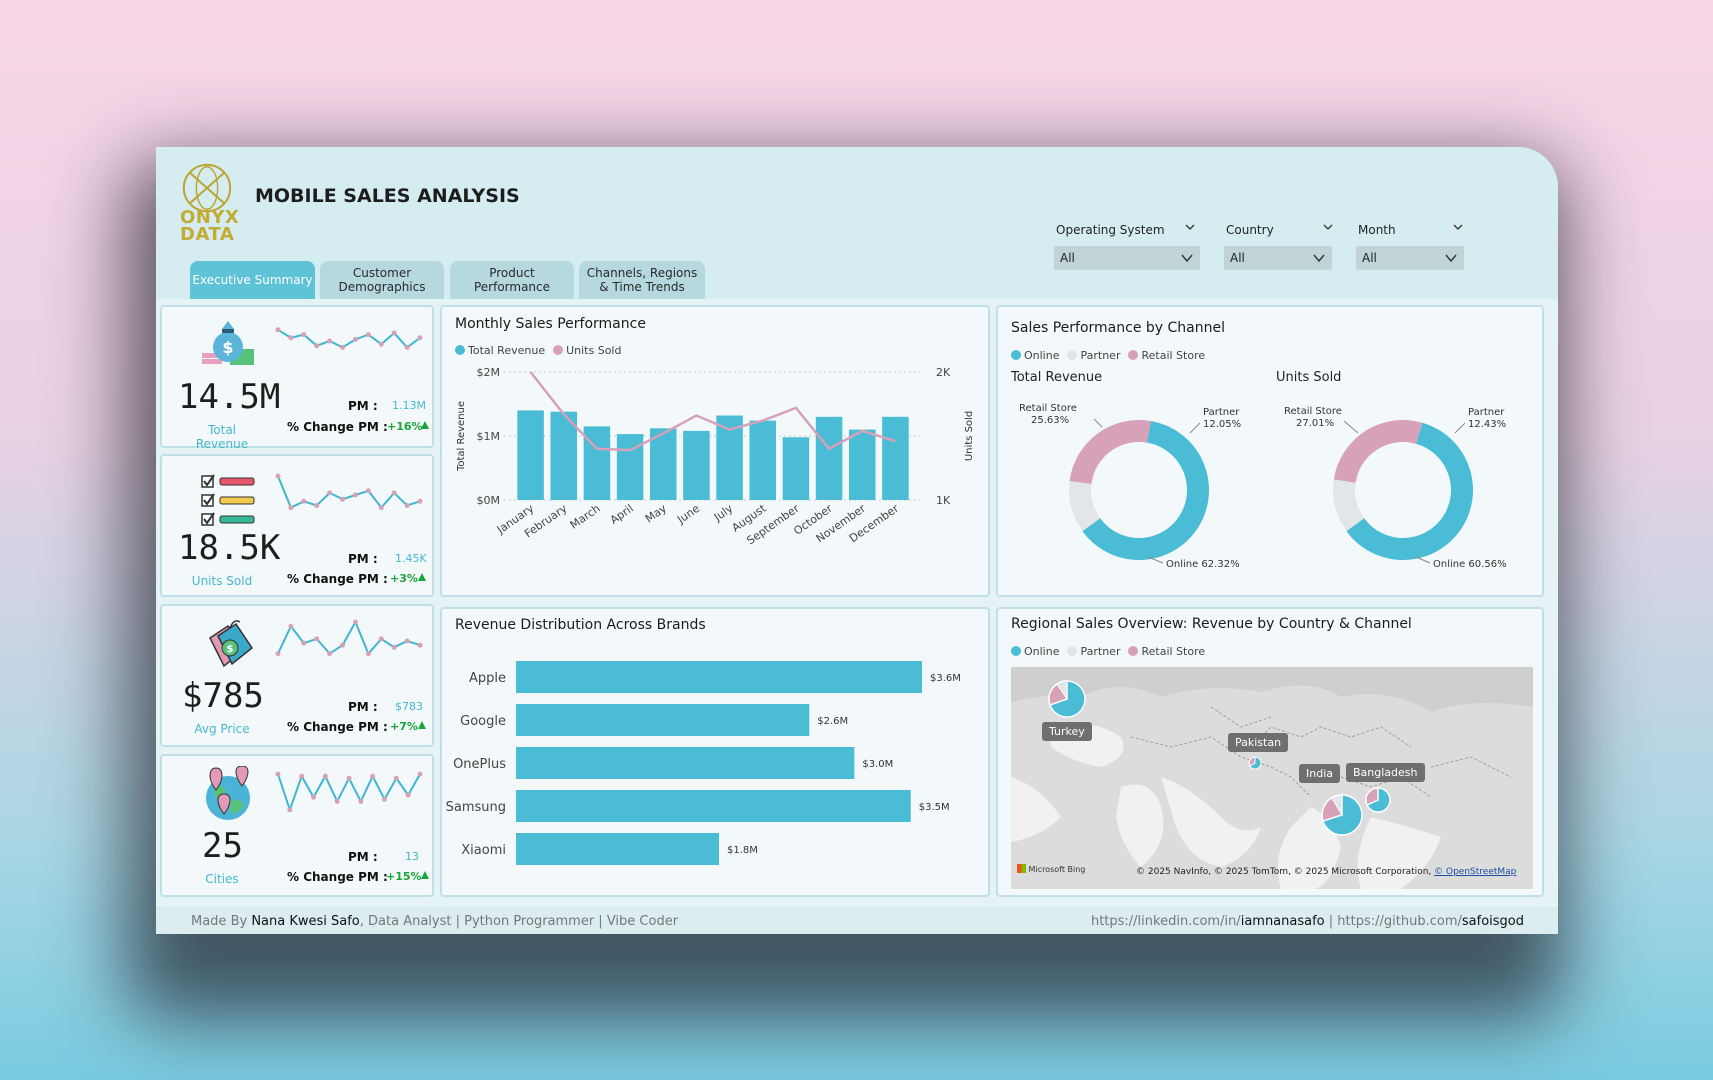 The image size is (1713, 1080). What do you see at coordinates (1410, 258) in the screenshot?
I see `filter-month-select: All` at bounding box center [1410, 258].